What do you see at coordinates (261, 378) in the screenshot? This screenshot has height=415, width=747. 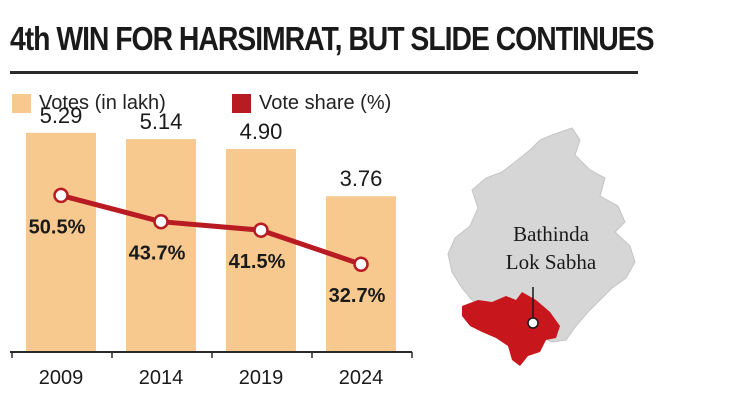 I see `x-tick-label-2019: 2019` at bounding box center [261, 378].